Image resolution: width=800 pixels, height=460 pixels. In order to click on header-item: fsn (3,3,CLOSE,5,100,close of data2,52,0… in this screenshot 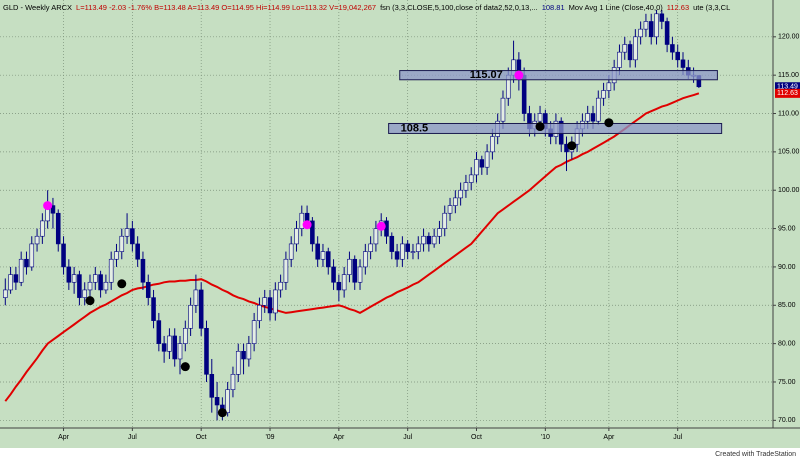, I will do `click(459, 7)`.